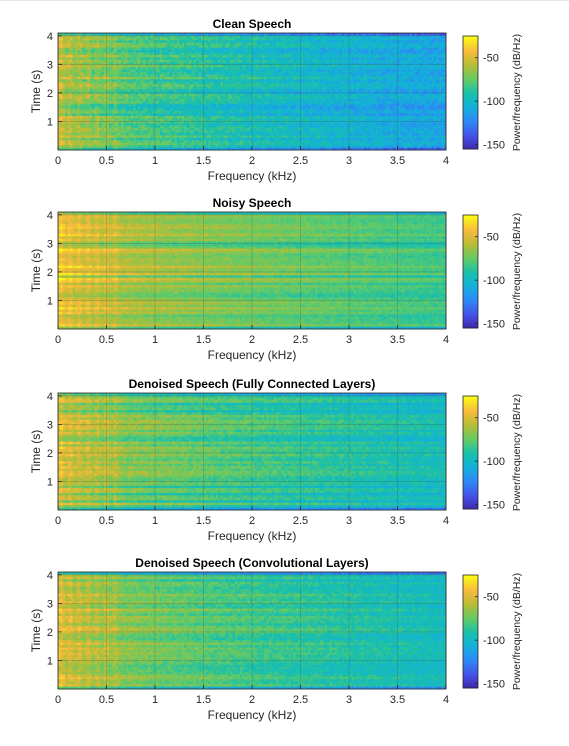 The image size is (569, 746). What do you see at coordinates (251, 563) in the screenshot?
I see `chart-title: Denoised Speech (Convolutional Layers)` at bounding box center [251, 563].